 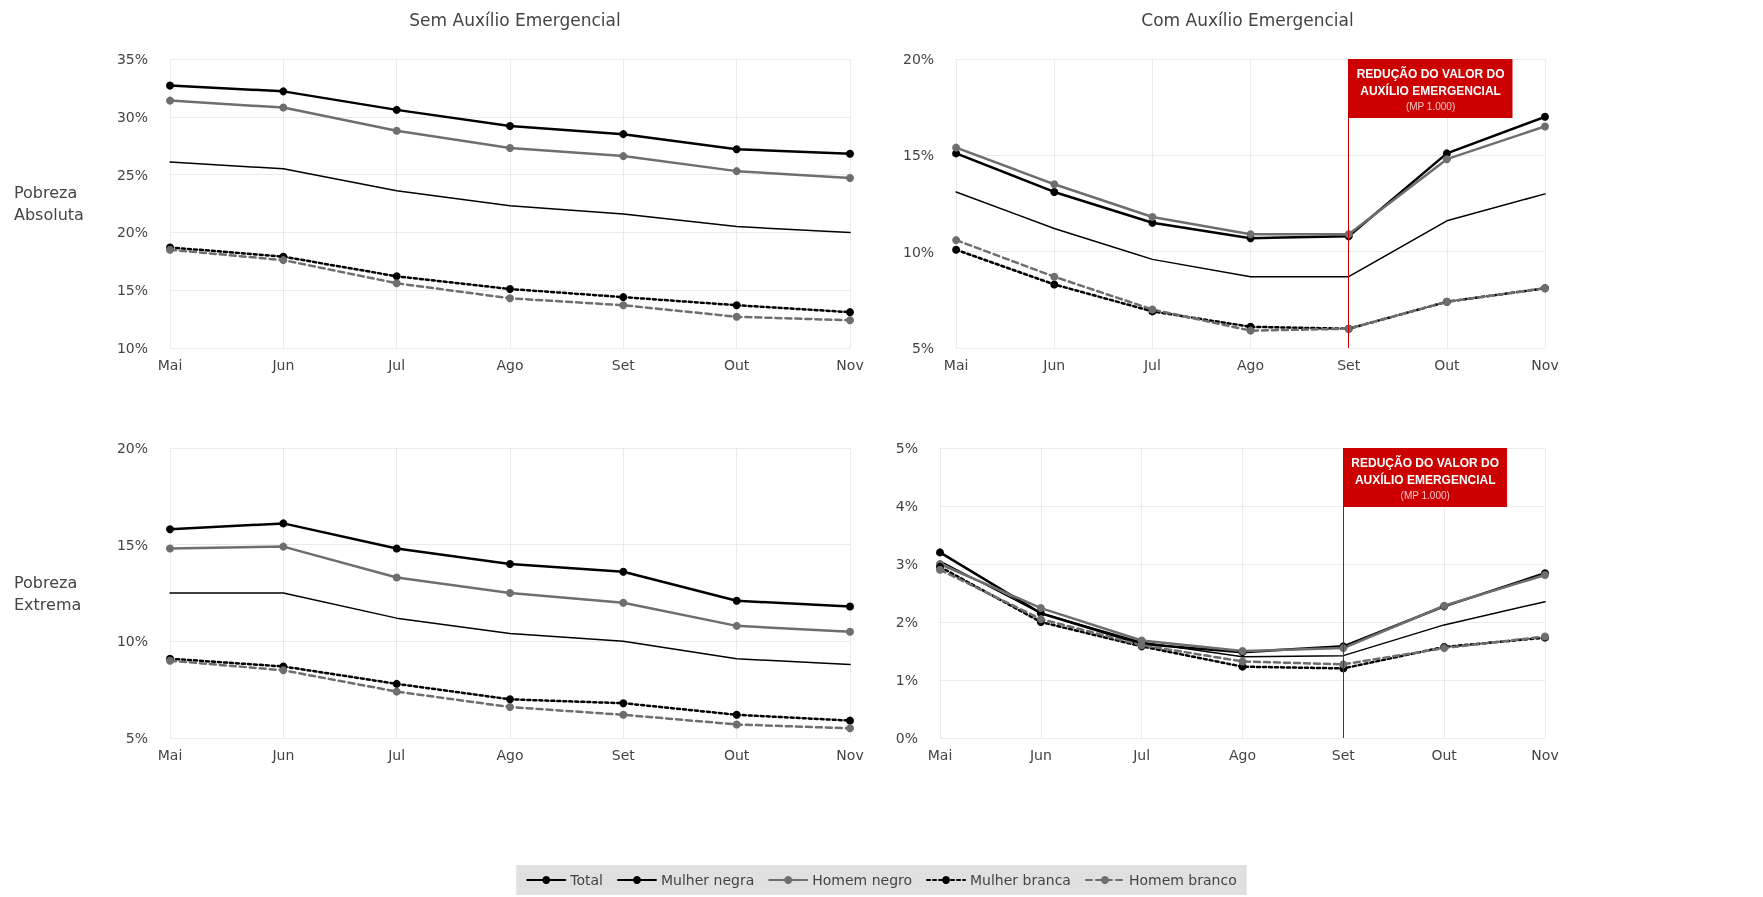 What do you see at coordinates (132, 174) in the screenshot?
I see `y-tick-label: 25%` at bounding box center [132, 174].